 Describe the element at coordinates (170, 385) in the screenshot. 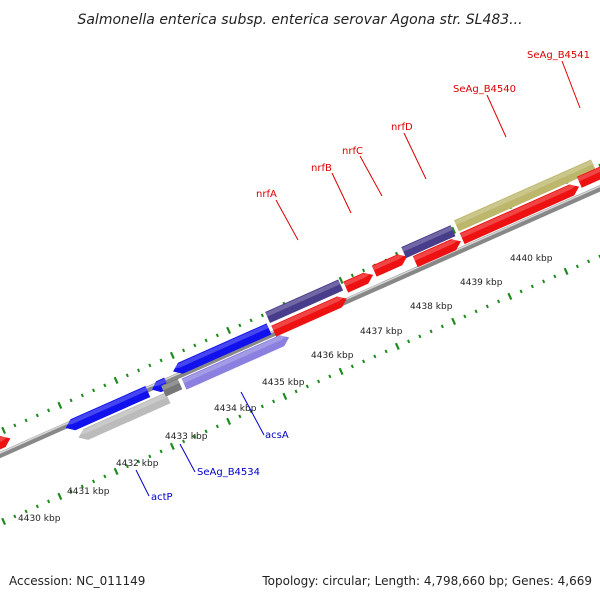

I see `gene-gray-dark-shine` at that location.